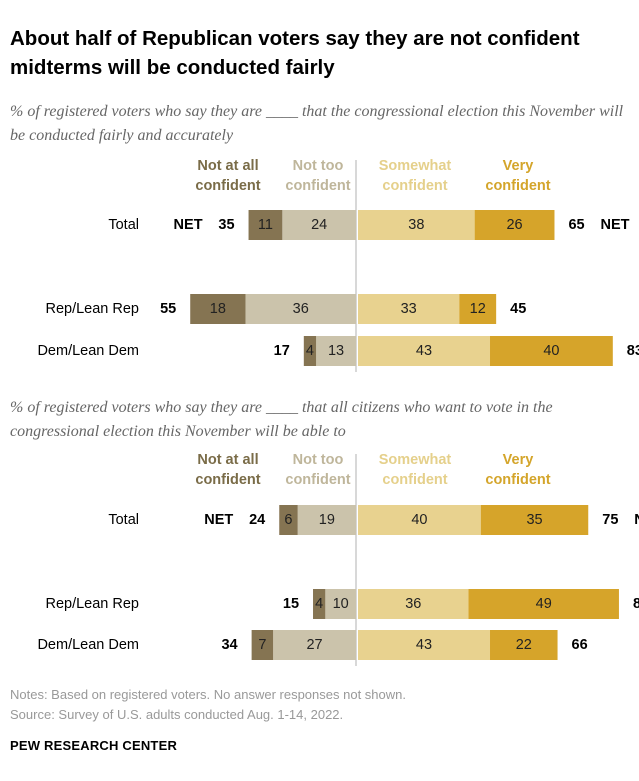 The width and height of the screenshot is (639, 781). Describe the element at coordinates (226, 225) in the screenshot. I see `net-not-confident-value: 35` at that location.